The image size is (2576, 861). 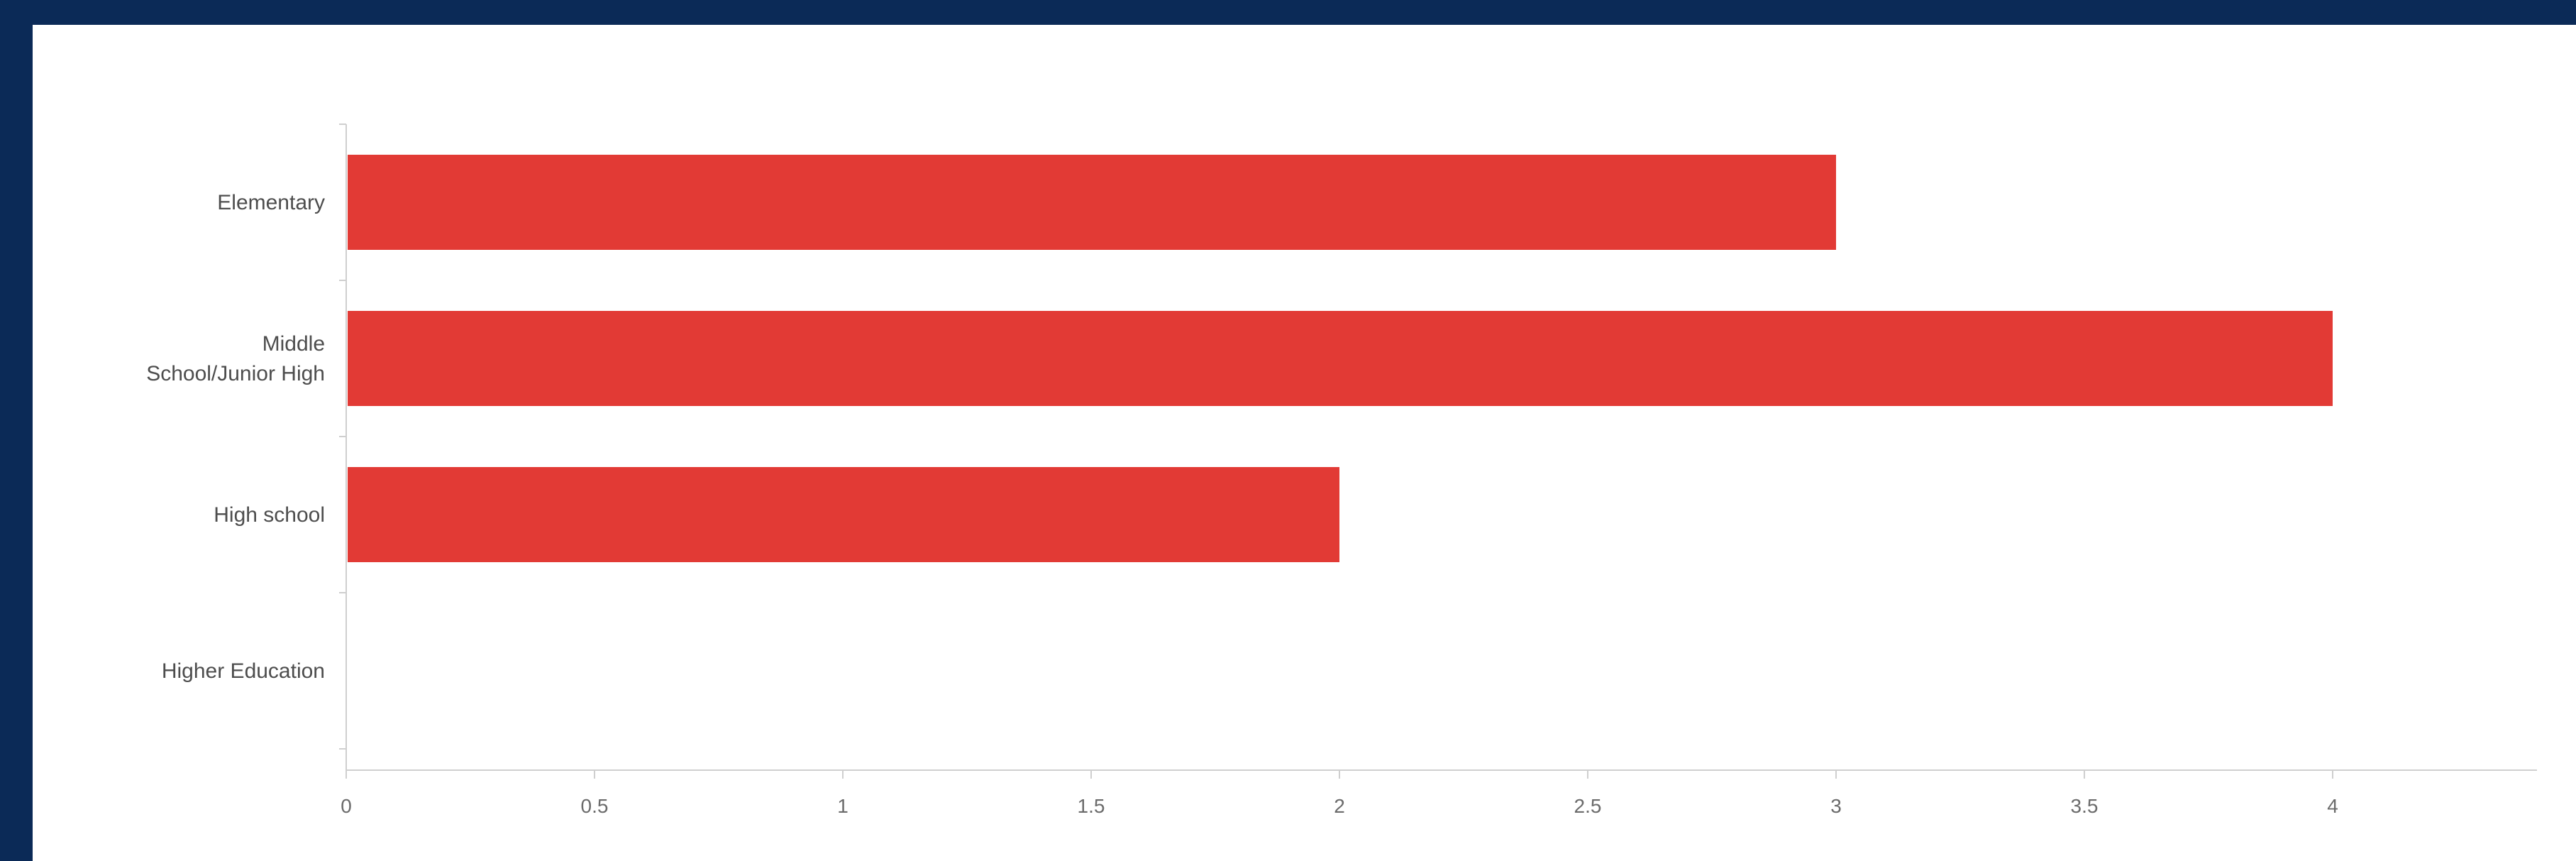 I want to click on category-label-line: Middle, so click(x=293, y=344).